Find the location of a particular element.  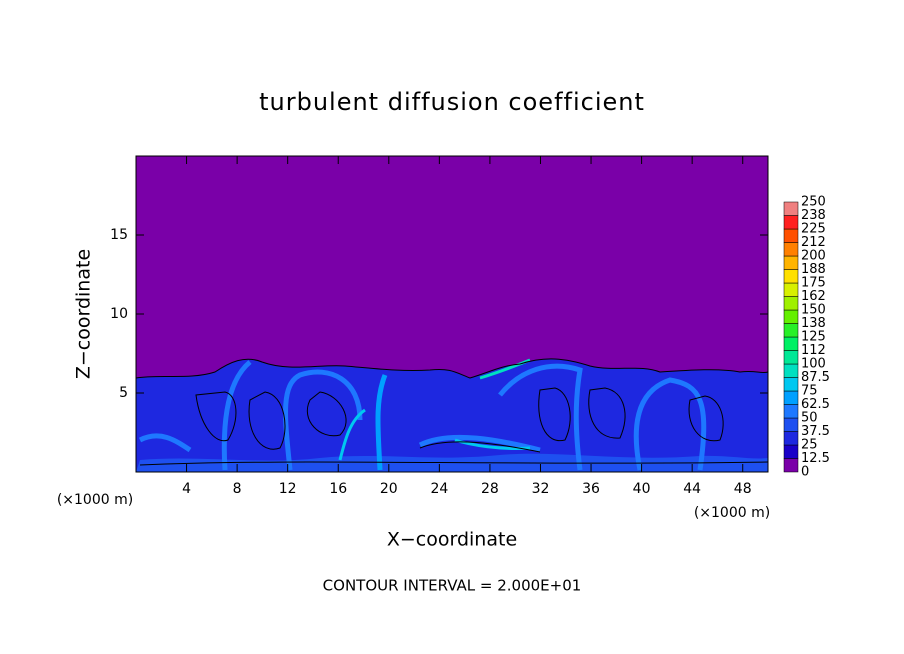

colorbar-label: 138 is located at coordinates (813, 323).